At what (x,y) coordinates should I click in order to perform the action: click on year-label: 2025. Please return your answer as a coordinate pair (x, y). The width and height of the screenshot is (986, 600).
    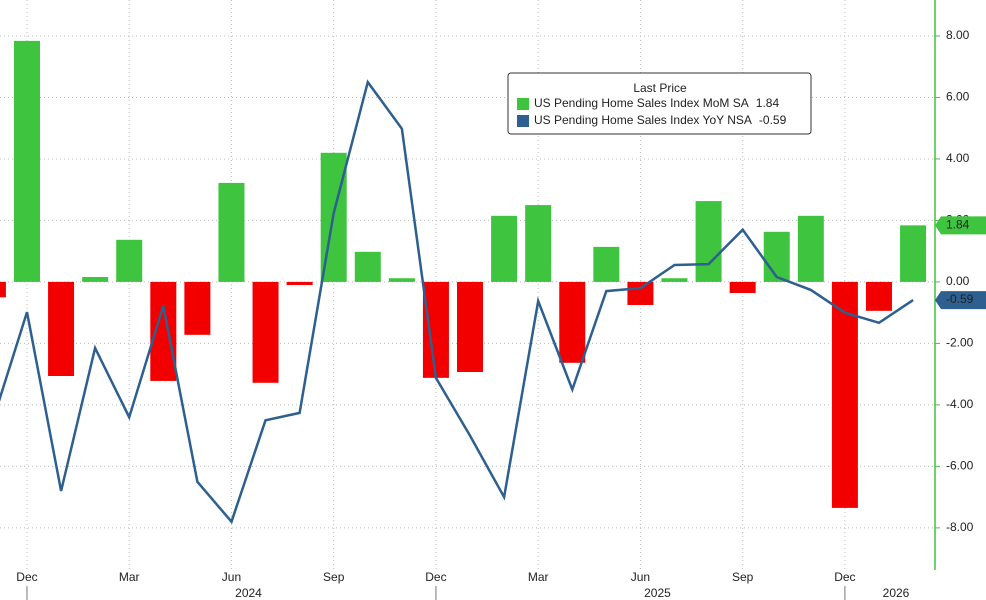
    Looking at the image, I should click on (657, 593).